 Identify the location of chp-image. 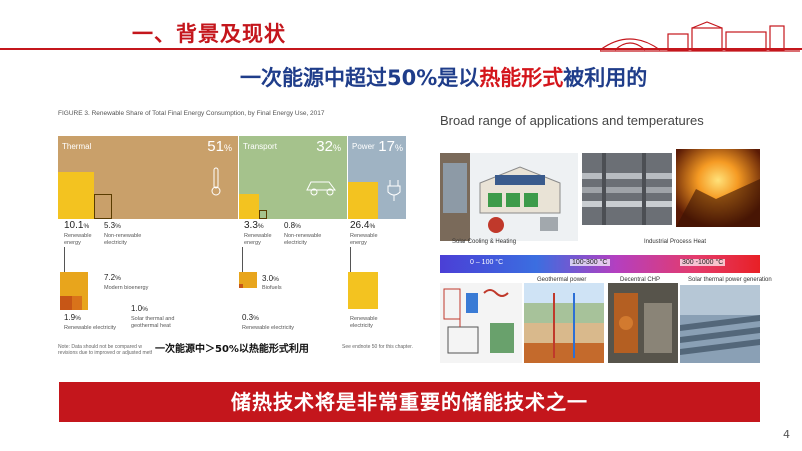
(643, 323).